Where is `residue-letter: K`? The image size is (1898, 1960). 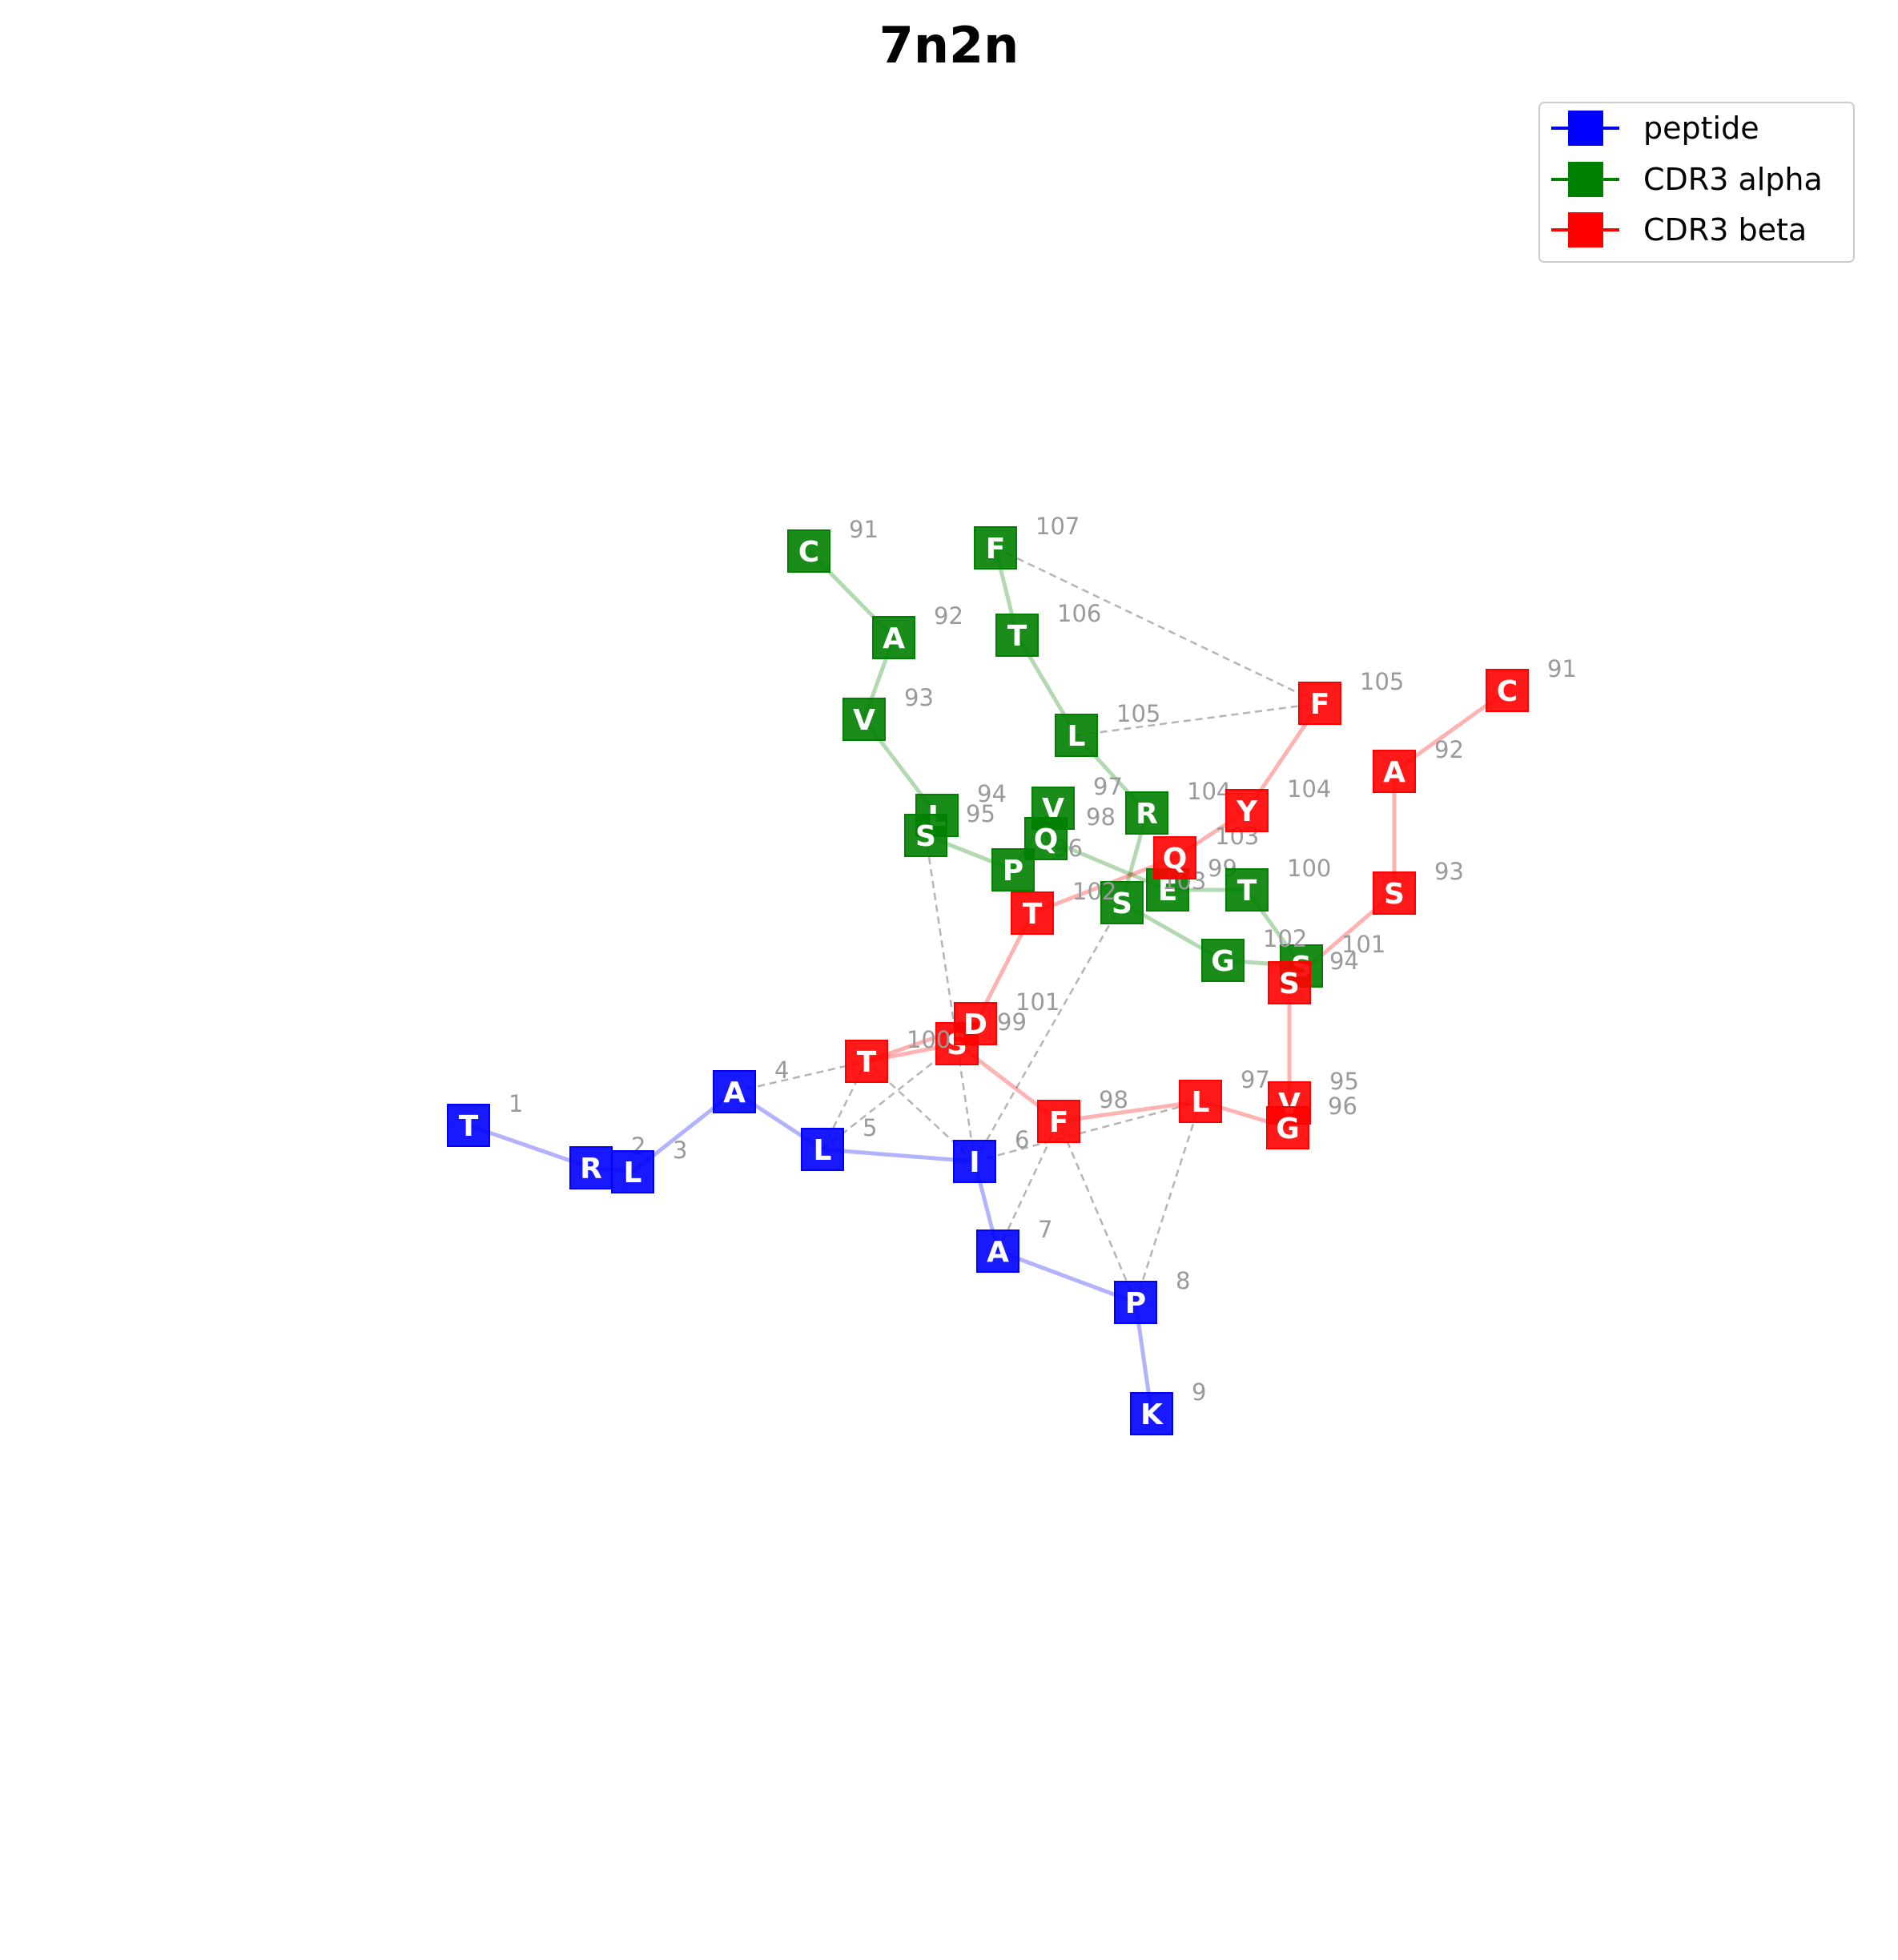
residue-letter: K is located at coordinates (1152, 1415).